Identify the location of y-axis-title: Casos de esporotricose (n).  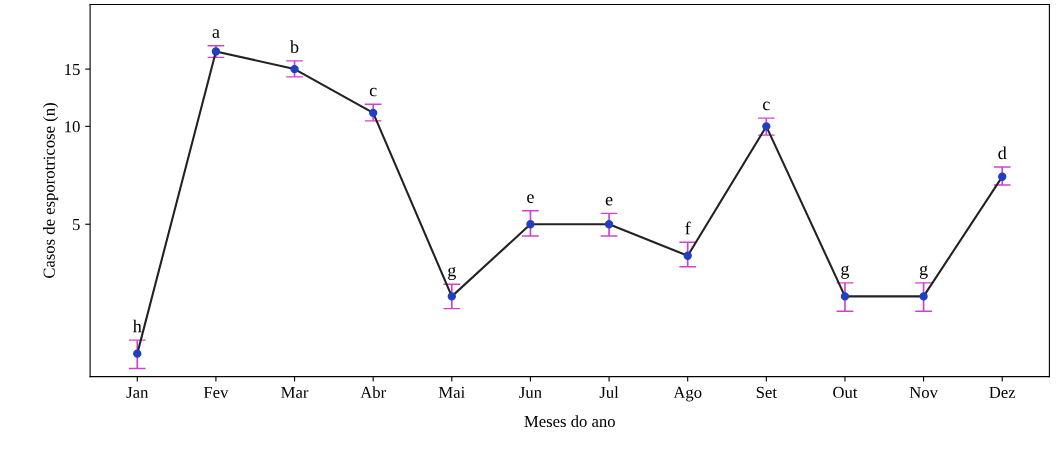
(51, 191).